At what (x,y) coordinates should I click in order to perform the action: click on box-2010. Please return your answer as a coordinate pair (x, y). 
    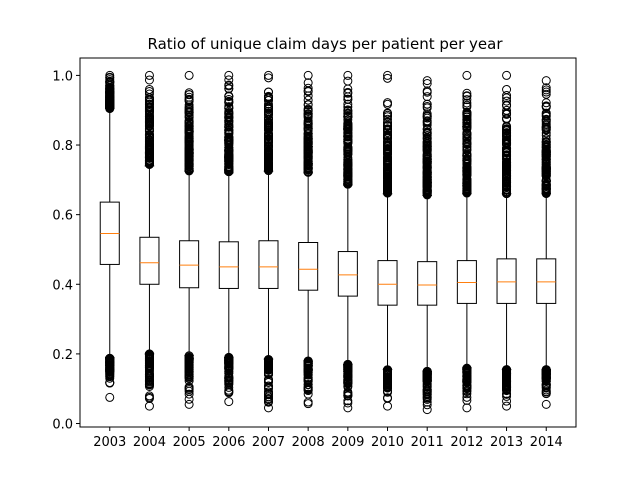
    Looking at the image, I should click on (387, 240).